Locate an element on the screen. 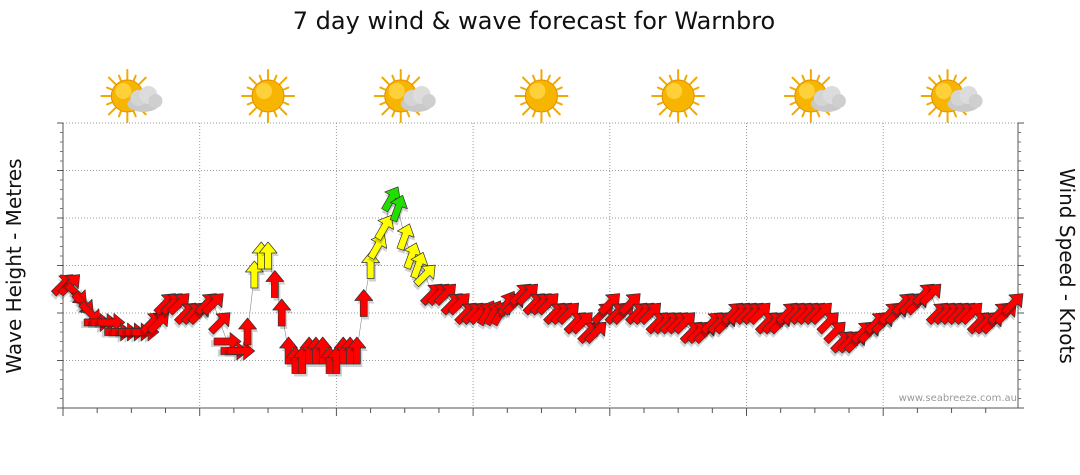 The height and width of the screenshot is (475, 1080). weather-row is located at coordinates (541, 96).